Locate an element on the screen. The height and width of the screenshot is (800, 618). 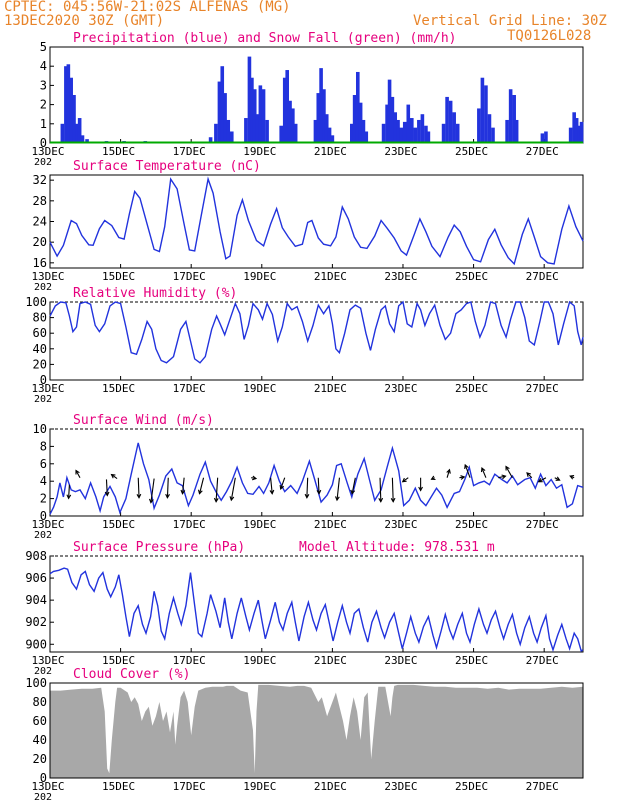
precip-ytick-label: 0 is located at coordinates (43, 143).